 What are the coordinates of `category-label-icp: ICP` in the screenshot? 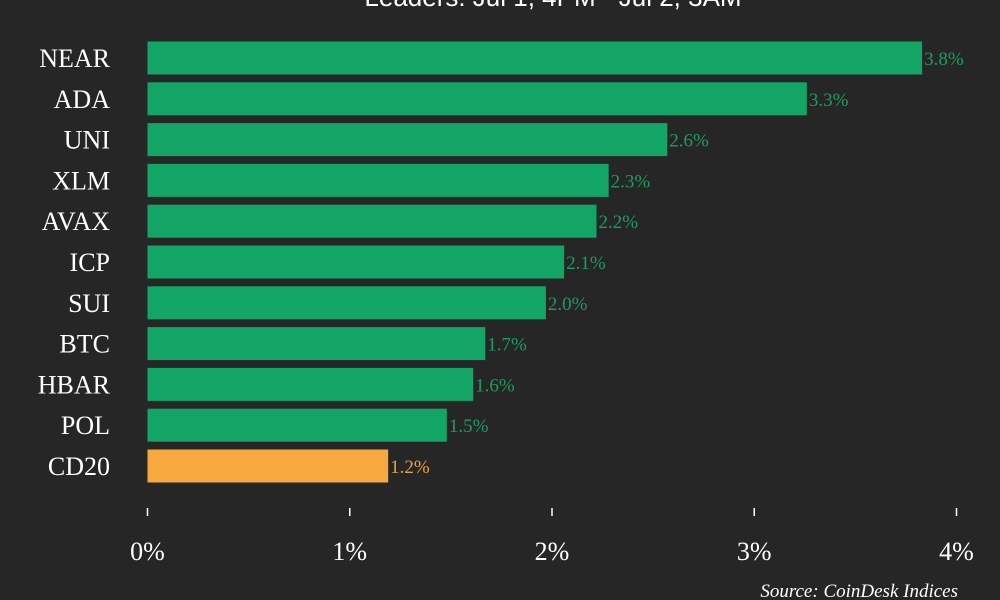 It's located at (90, 262).